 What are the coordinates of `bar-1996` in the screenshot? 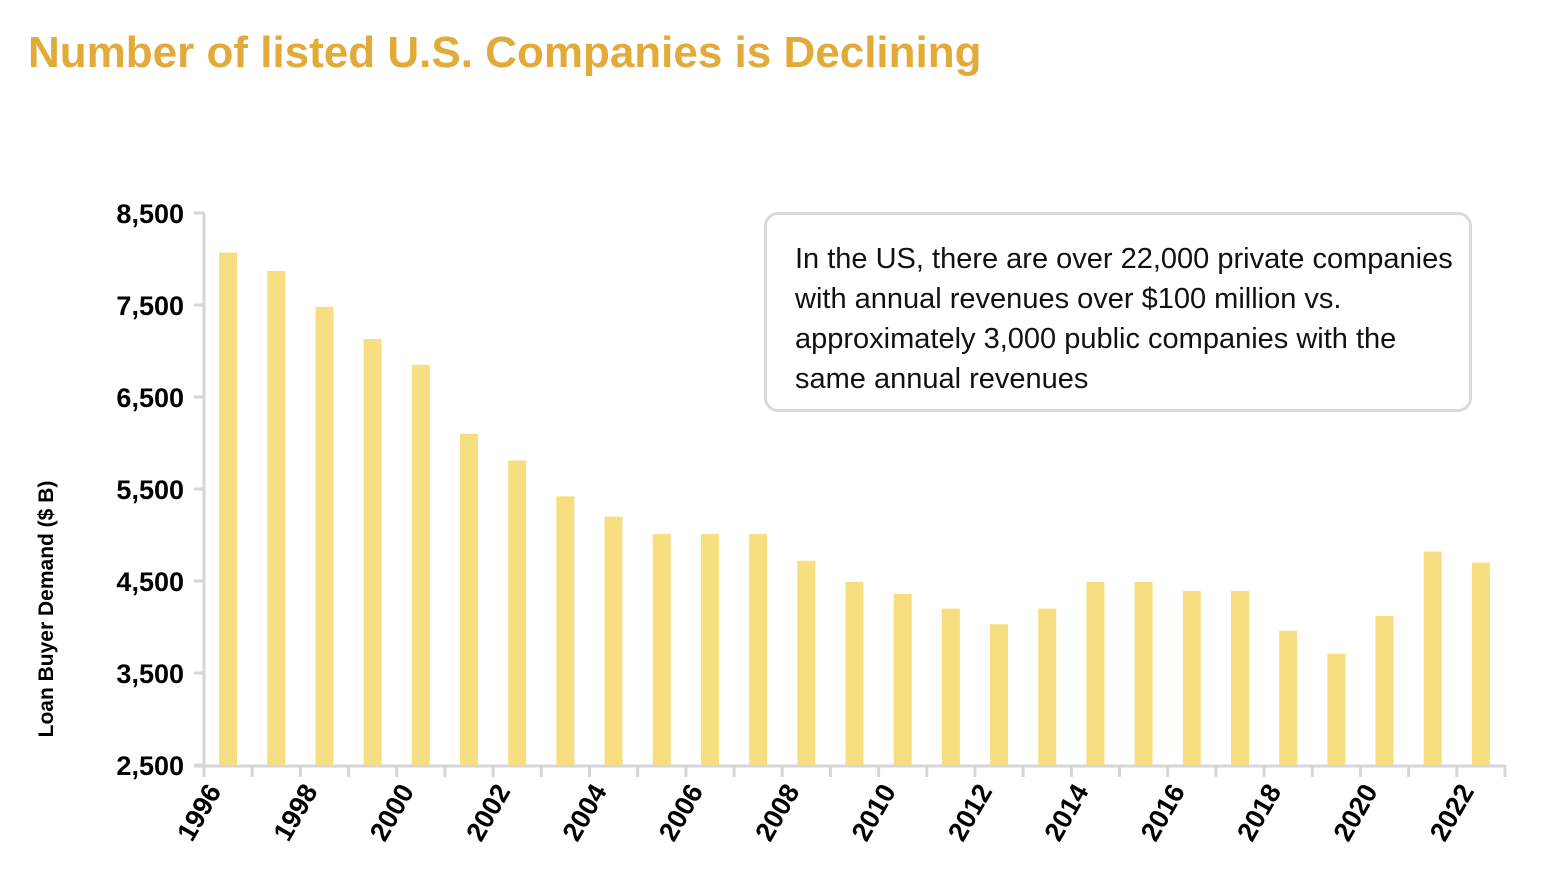 It's located at (228, 508).